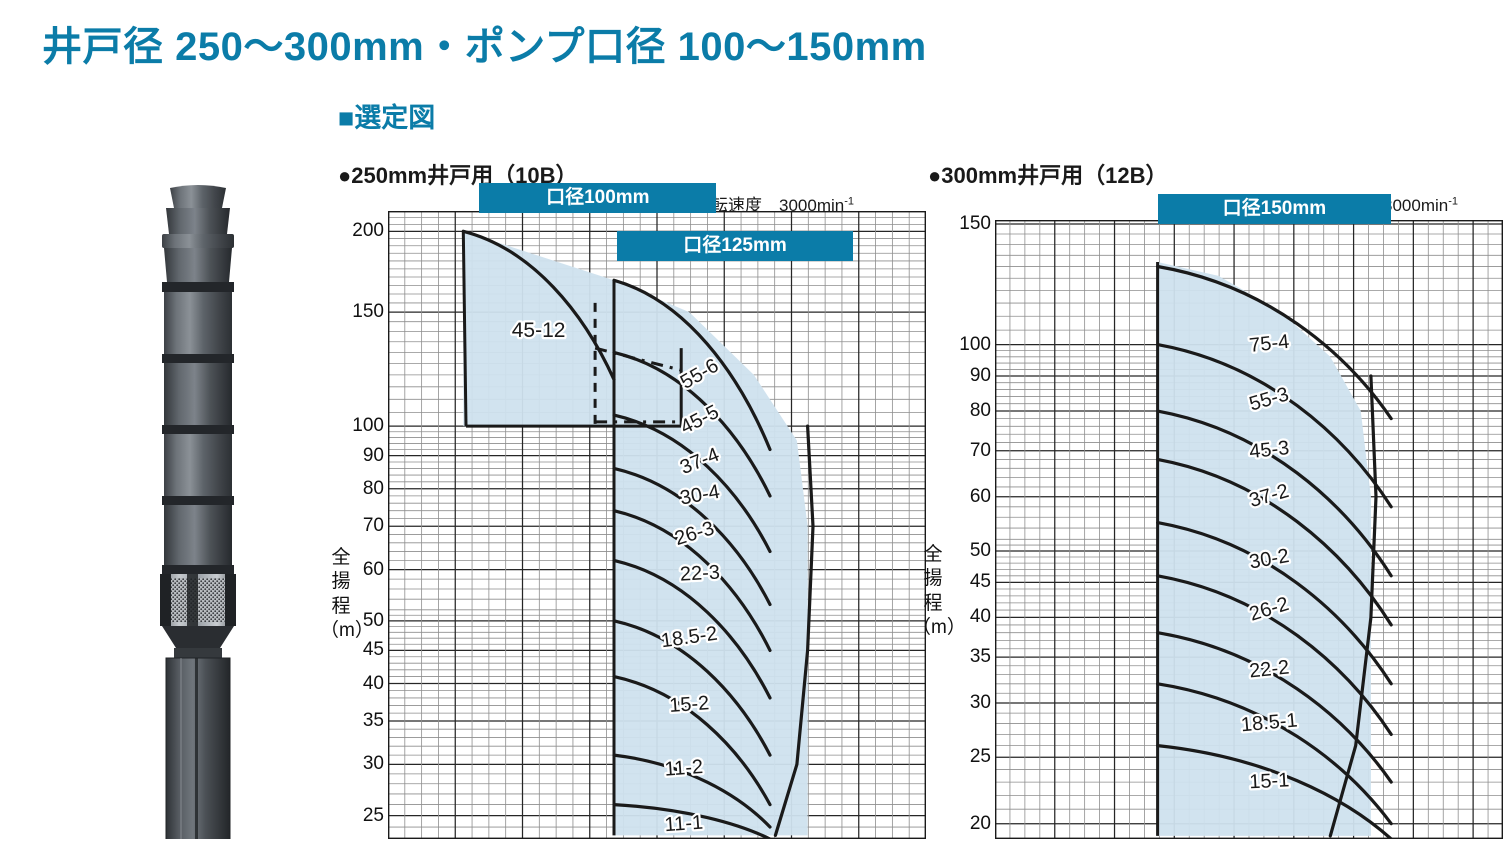 Image resolution: width=1510 pixels, height=844 pixels. What do you see at coordinates (1269, 344) in the screenshot?
I see `curve-label-75-4: 75-4` at bounding box center [1269, 344].